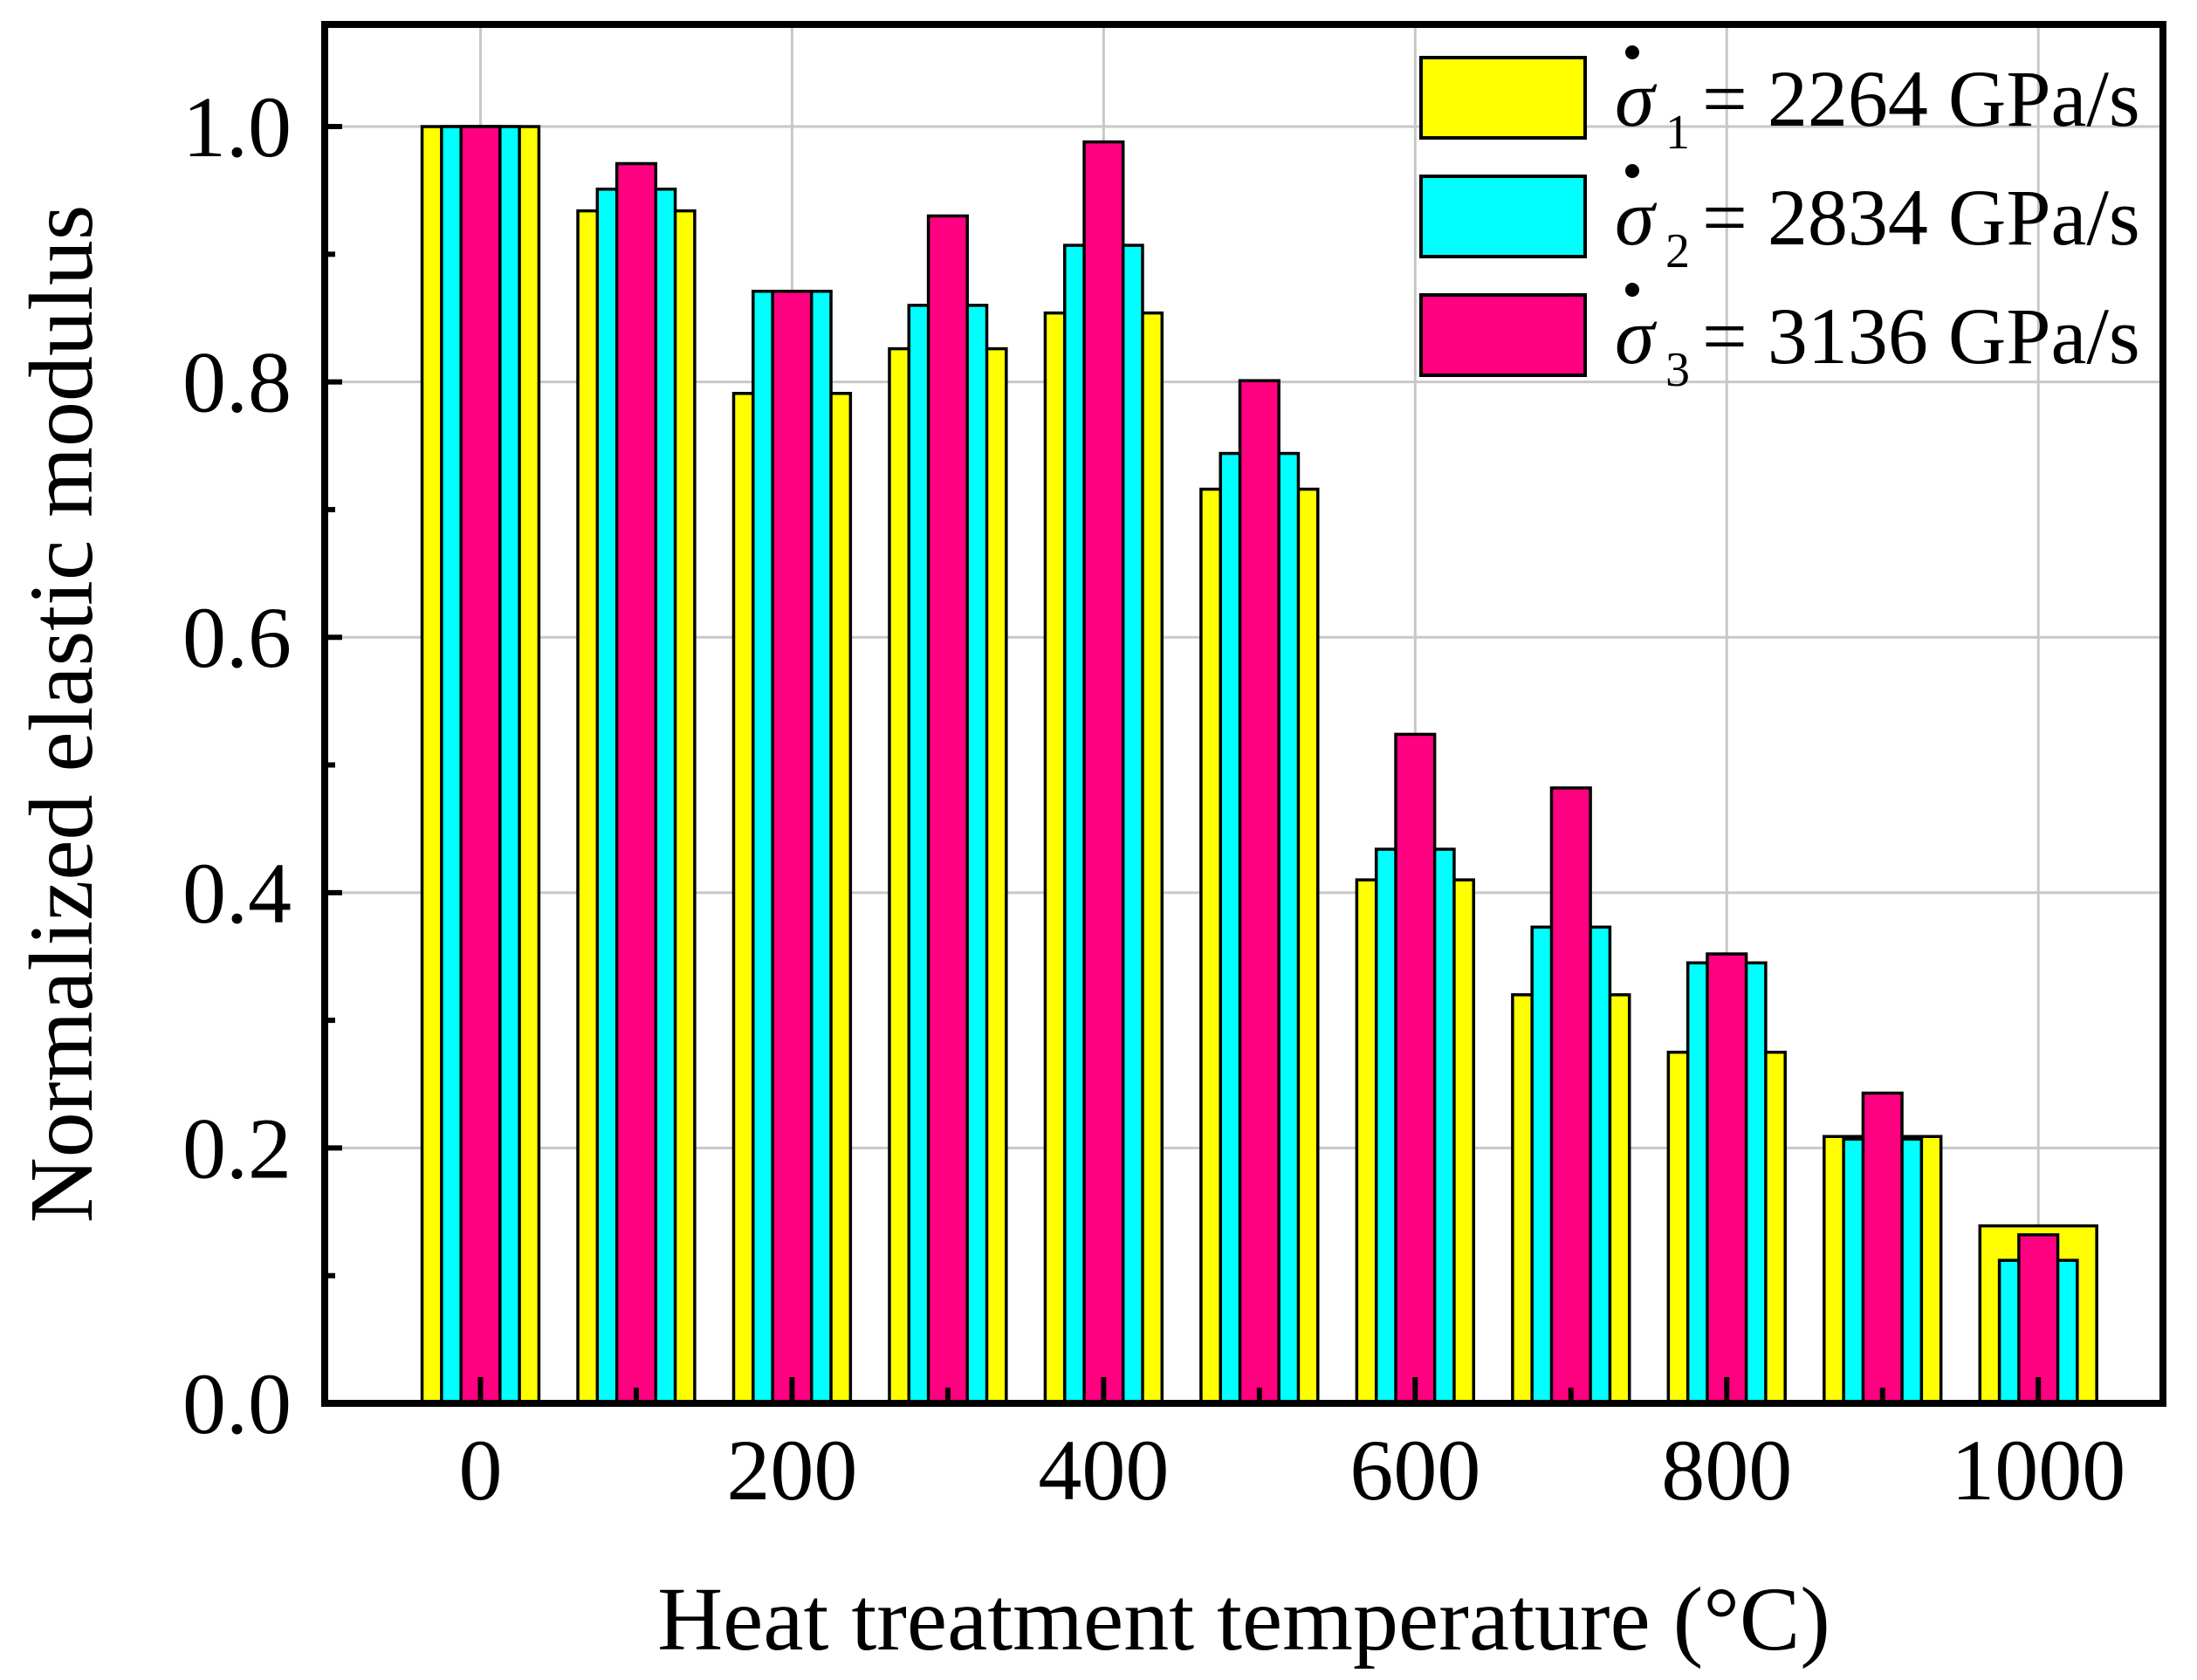 The image size is (2197, 1680). What do you see at coordinates (792, 1470) in the screenshot?
I see `x-tick-label: 200` at bounding box center [792, 1470].